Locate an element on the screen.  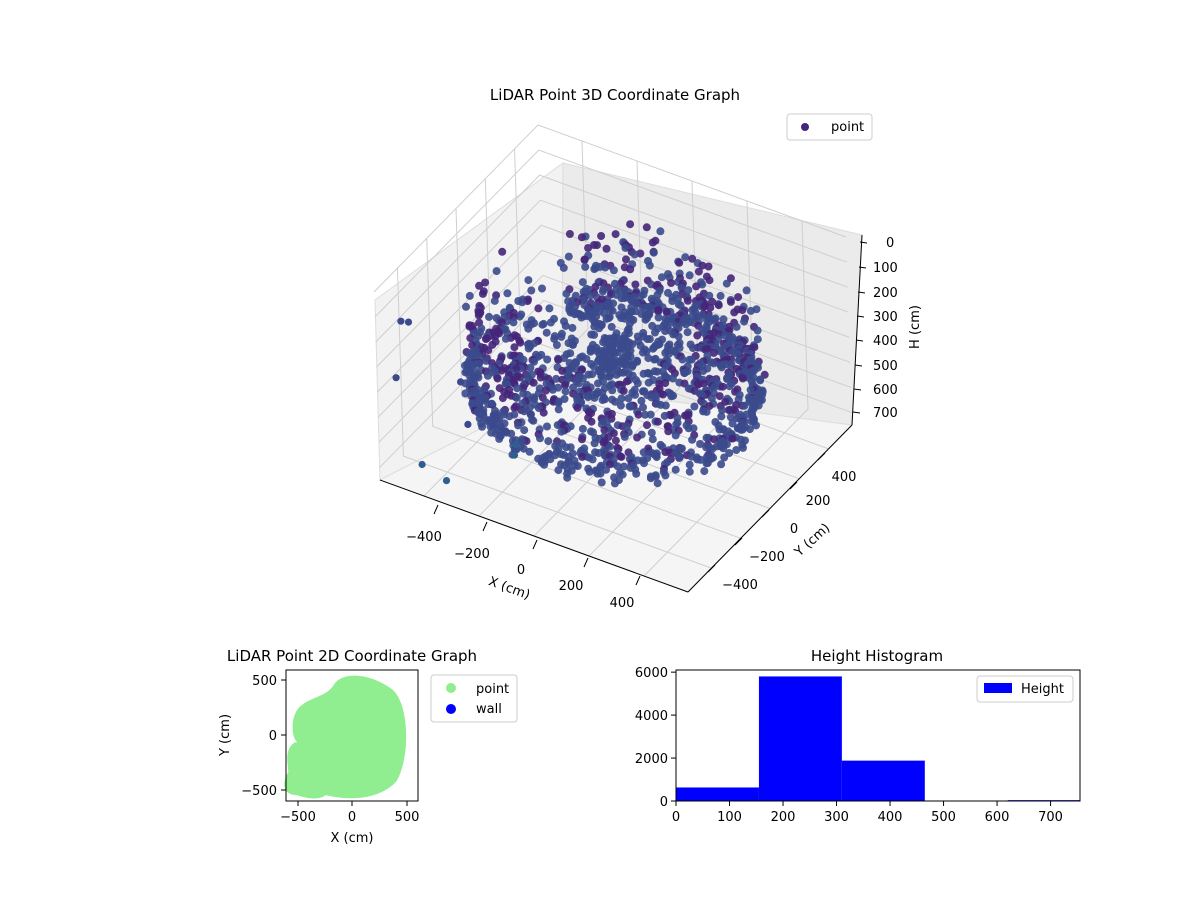
histogram-x-tick-label: 0 is located at coordinates (676, 817).